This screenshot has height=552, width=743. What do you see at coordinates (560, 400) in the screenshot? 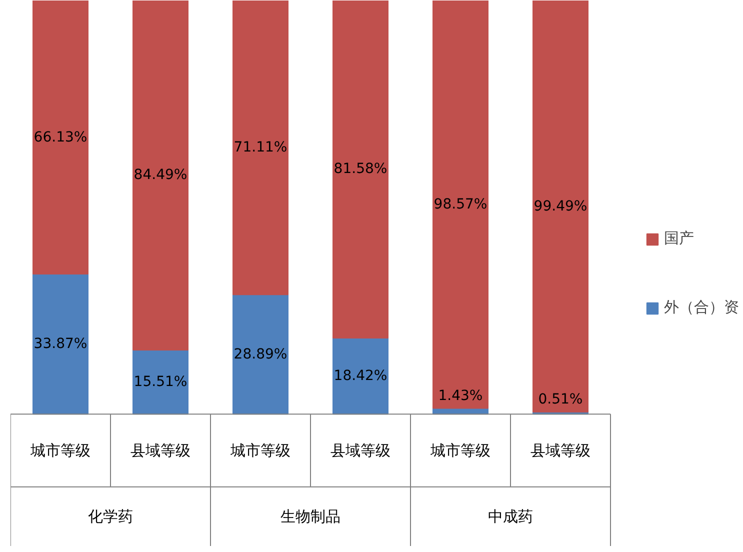
I see `data-label: 0.51%` at bounding box center [560, 400].